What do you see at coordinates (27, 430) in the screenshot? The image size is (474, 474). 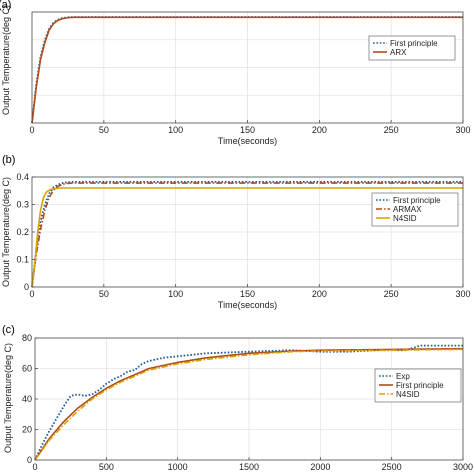 I see `y-tick-label: 20` at bounding box center [27, 430].